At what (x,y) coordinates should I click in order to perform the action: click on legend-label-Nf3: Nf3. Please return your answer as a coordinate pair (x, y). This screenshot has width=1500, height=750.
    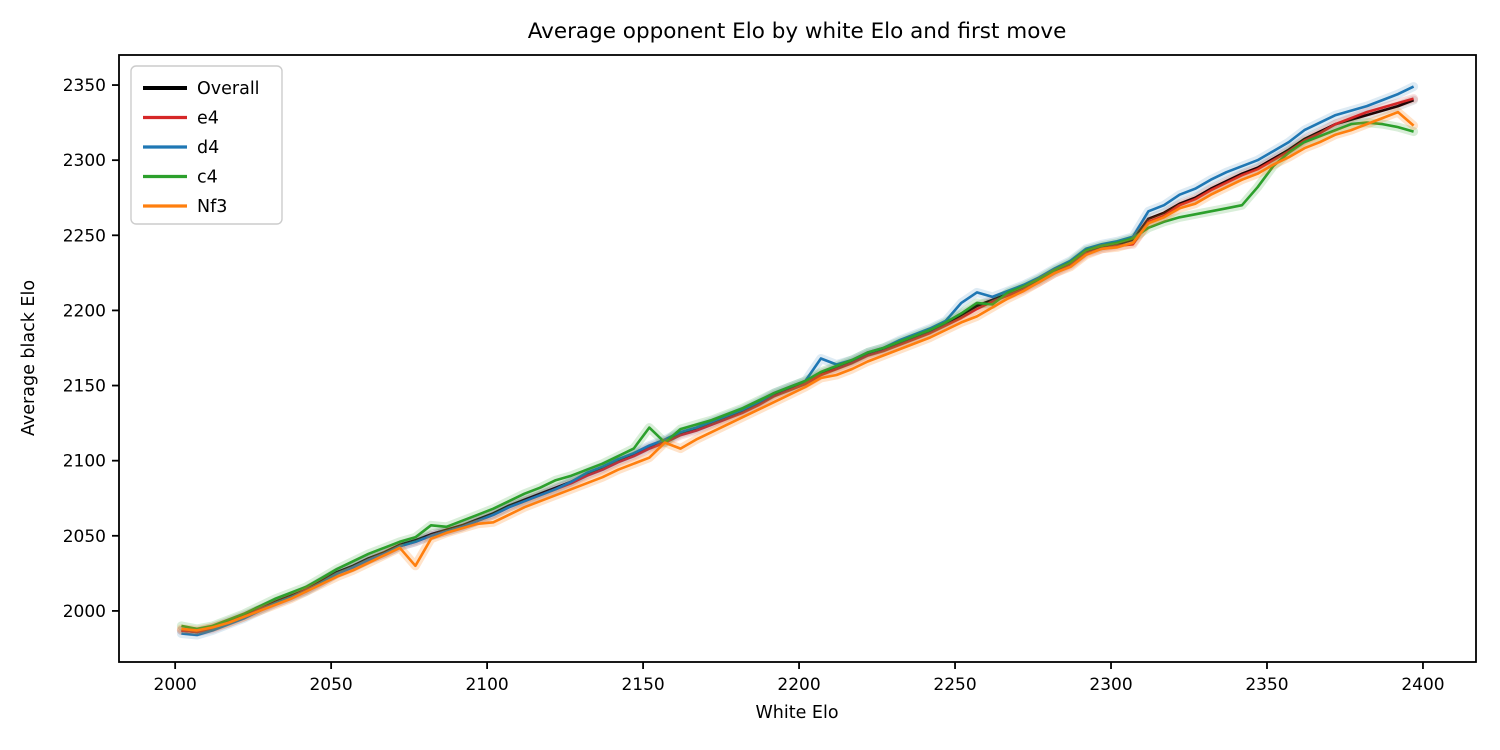
    Looking at the image, I should click on (212, 207).